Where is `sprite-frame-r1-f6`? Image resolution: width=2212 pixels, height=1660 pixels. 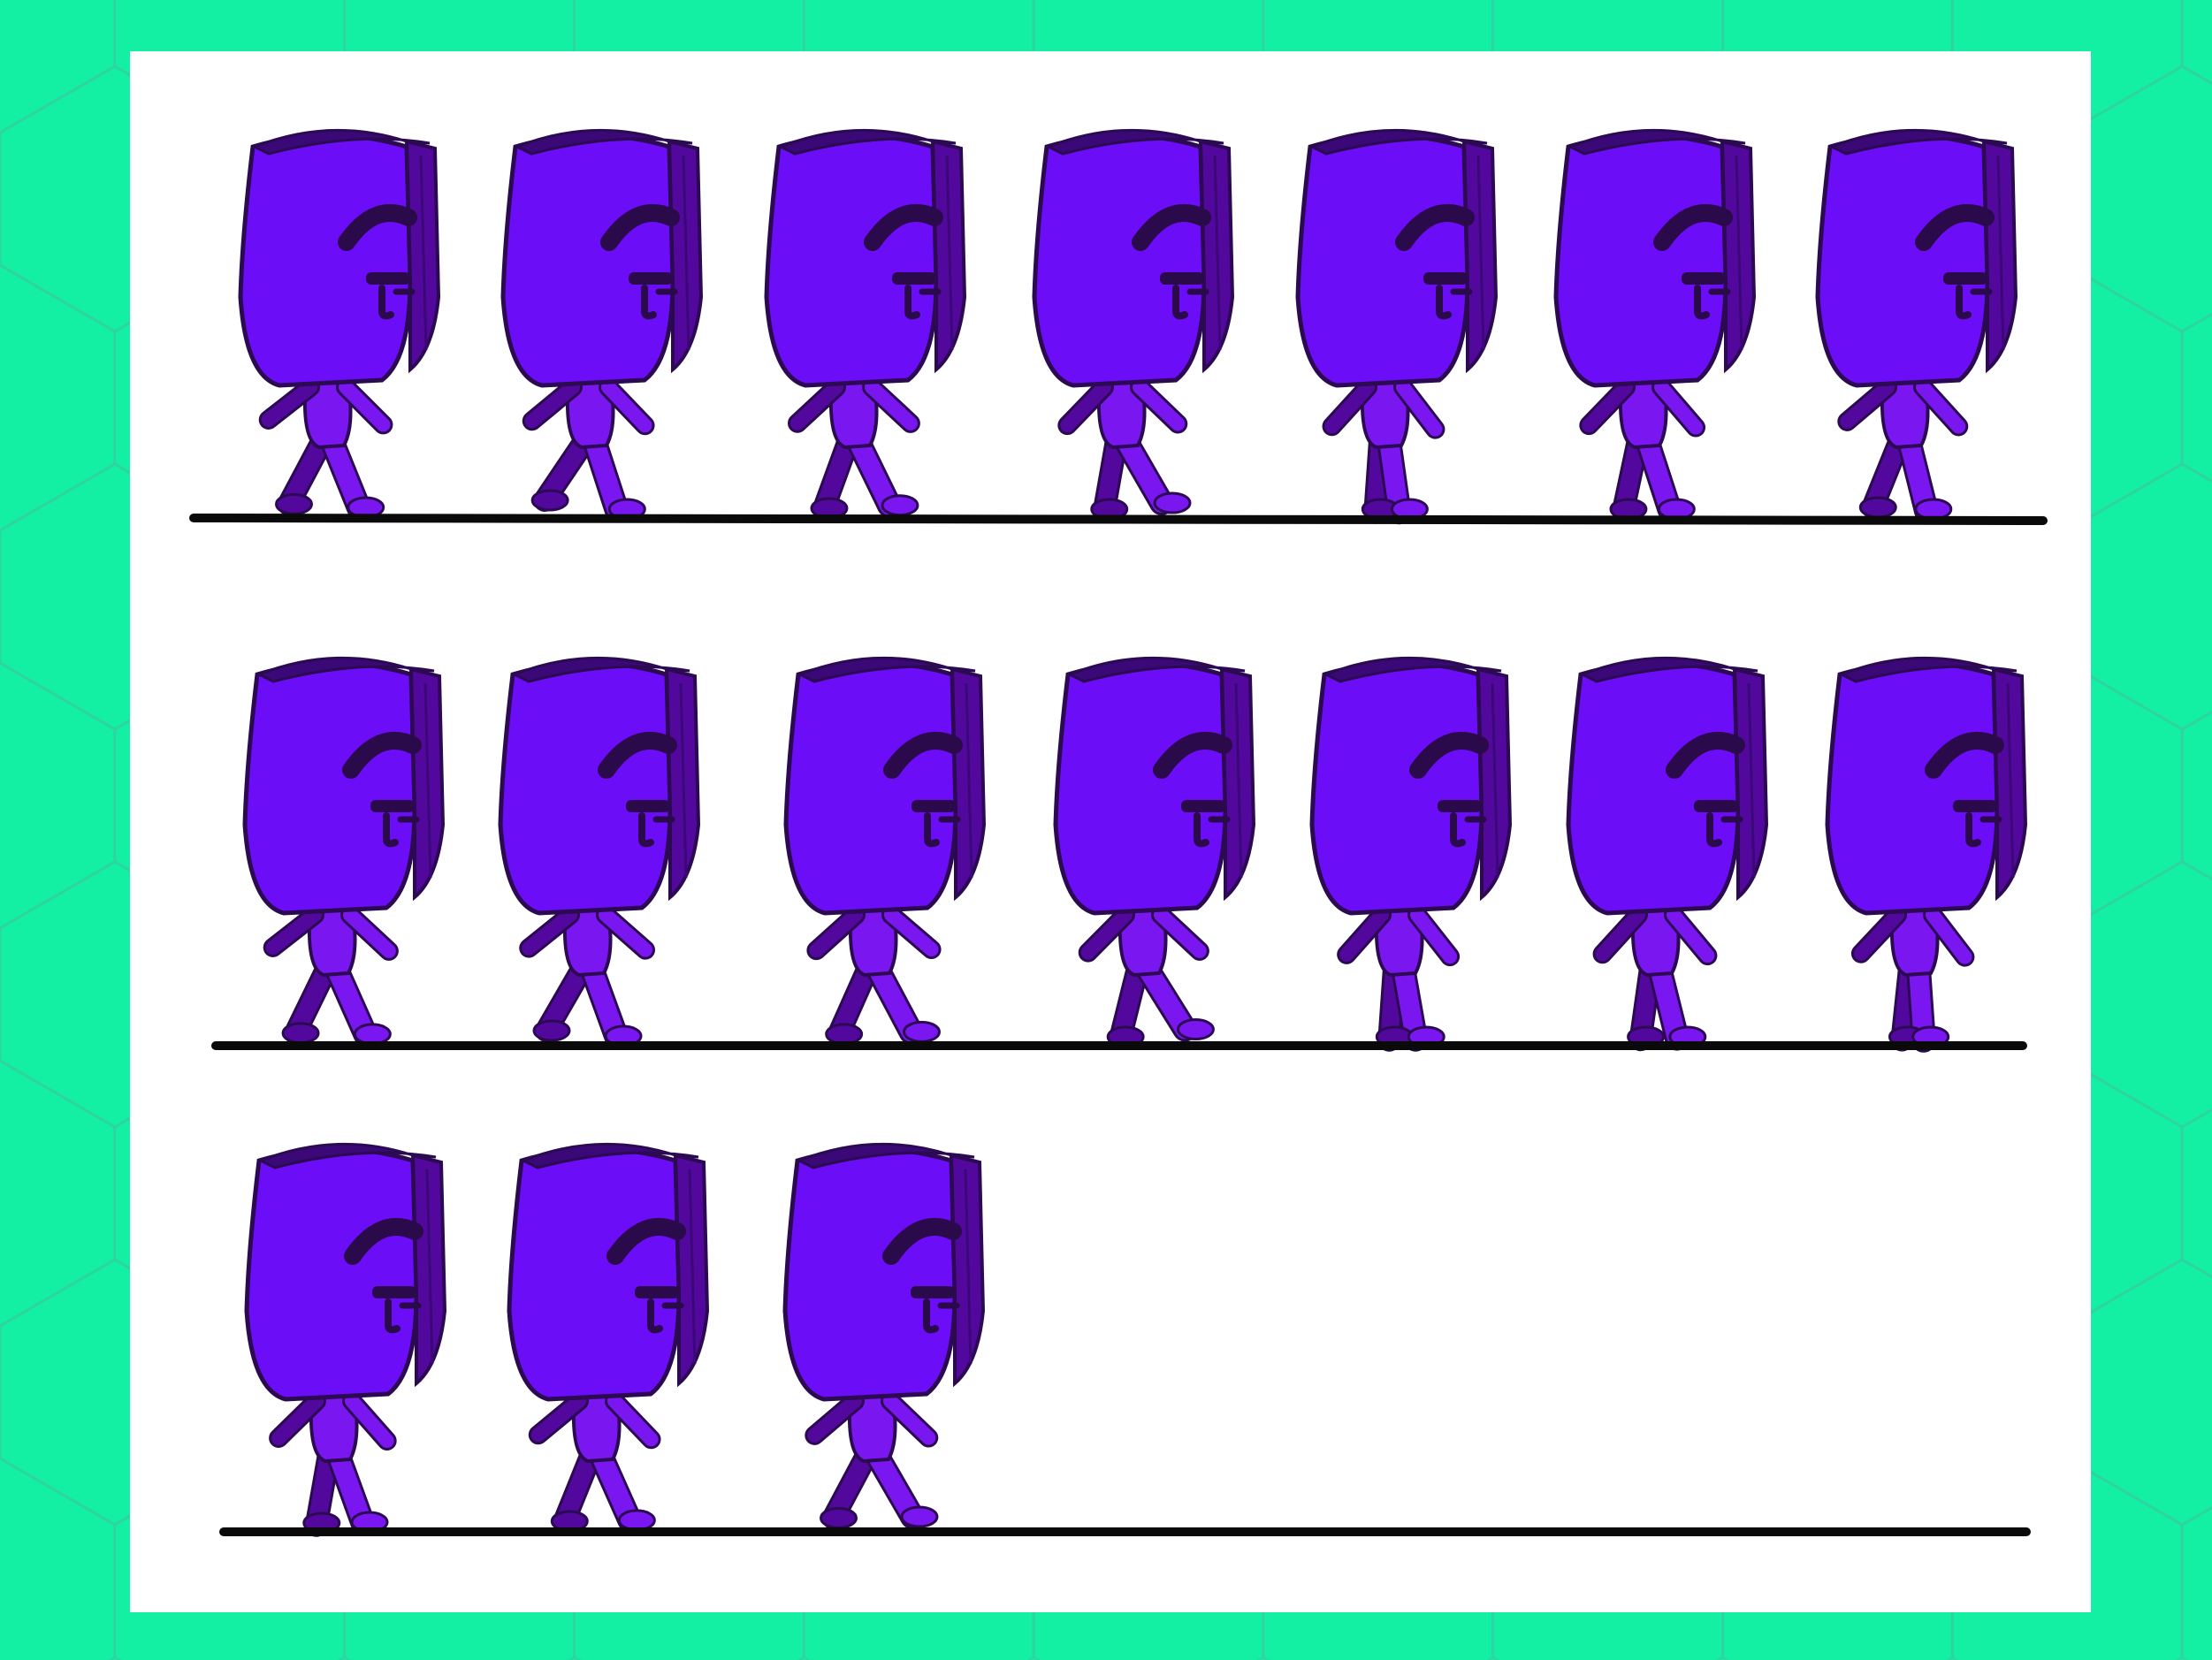 sprite-frame-r1-f6 is located at coordinates (1655, 325).